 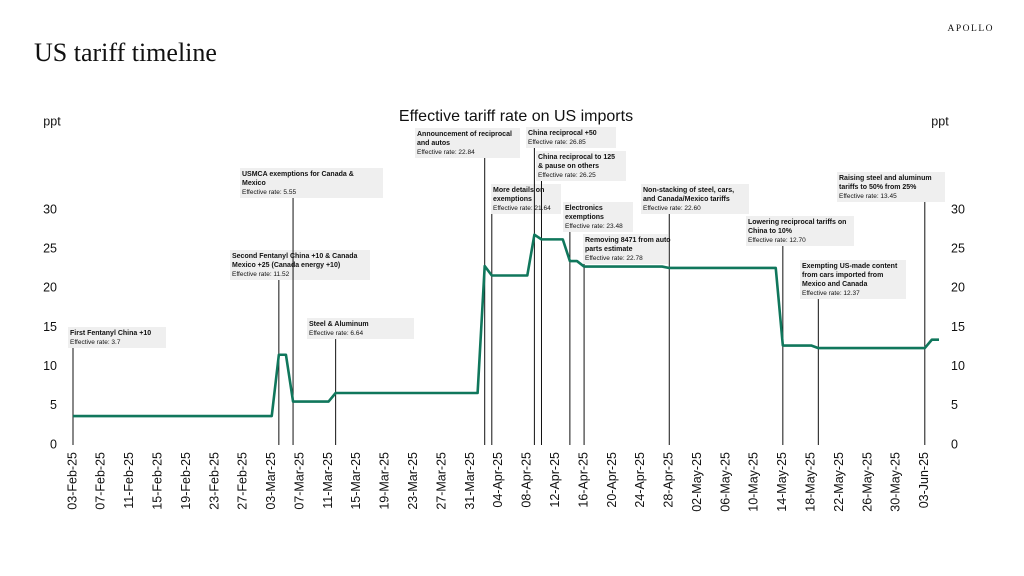 What do you see at coordinates (850, 266) in the screenshot?
I see `annotation-title: Exempting US-made content` at bounding box center [850, 266].